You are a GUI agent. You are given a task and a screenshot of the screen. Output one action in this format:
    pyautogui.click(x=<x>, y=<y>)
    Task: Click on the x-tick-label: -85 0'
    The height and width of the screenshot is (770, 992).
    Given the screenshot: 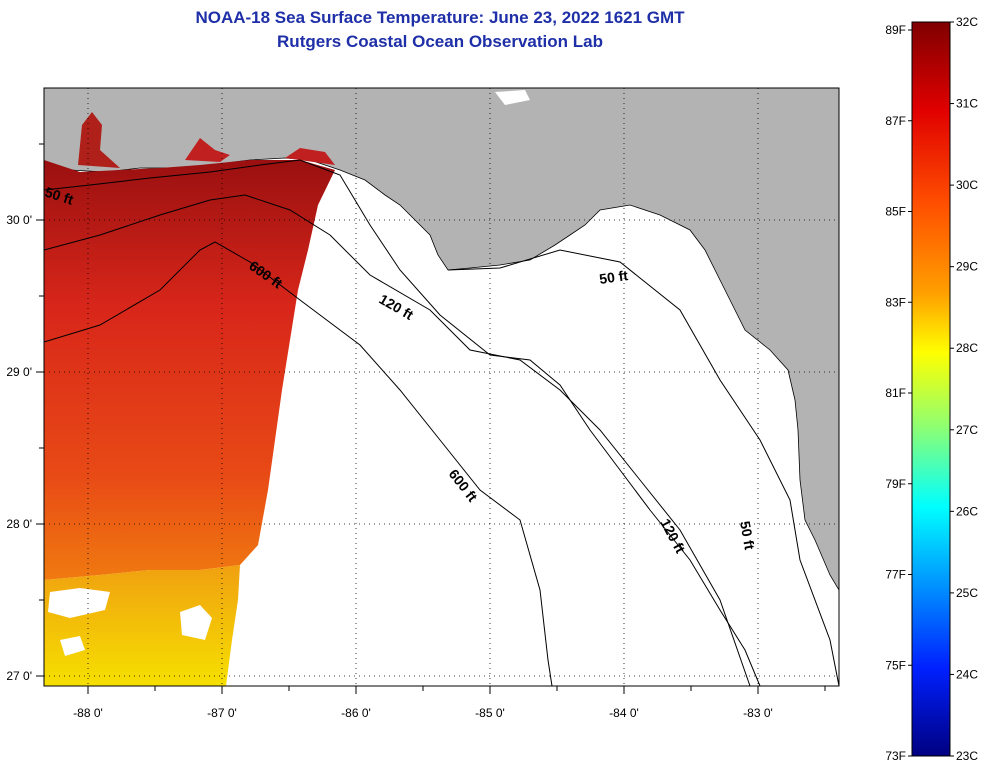 What is the action you would take?
    pyautogui.click(x=490, y=713)
    